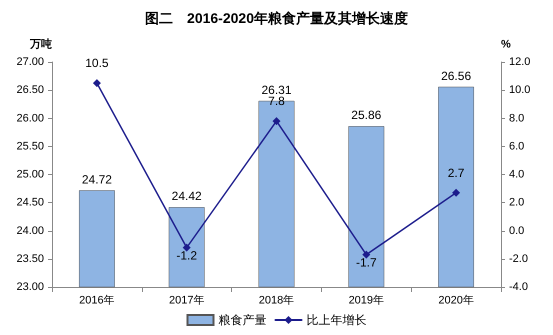  I want to click on data-label: -1.7, so click(366, 263).